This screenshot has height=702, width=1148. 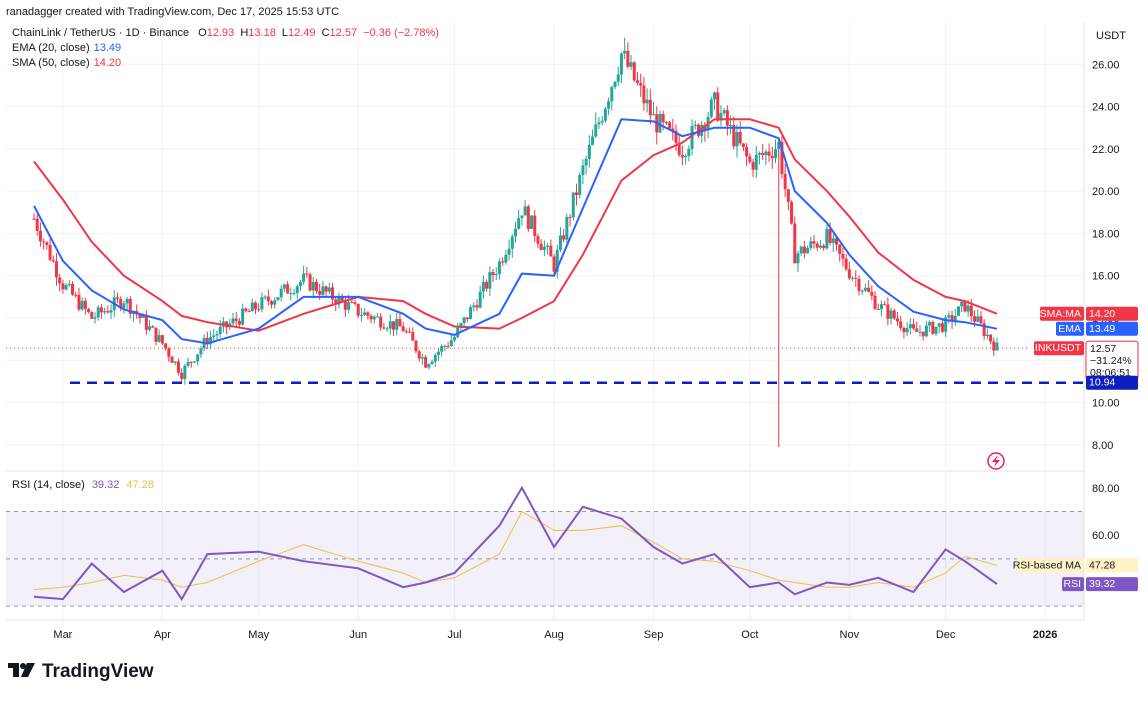 What do you see at coordinates (66, 48) in the screenshot?
I see `ema-legend: EMA (20, close) 13.49` at bounding box center [66, 48].